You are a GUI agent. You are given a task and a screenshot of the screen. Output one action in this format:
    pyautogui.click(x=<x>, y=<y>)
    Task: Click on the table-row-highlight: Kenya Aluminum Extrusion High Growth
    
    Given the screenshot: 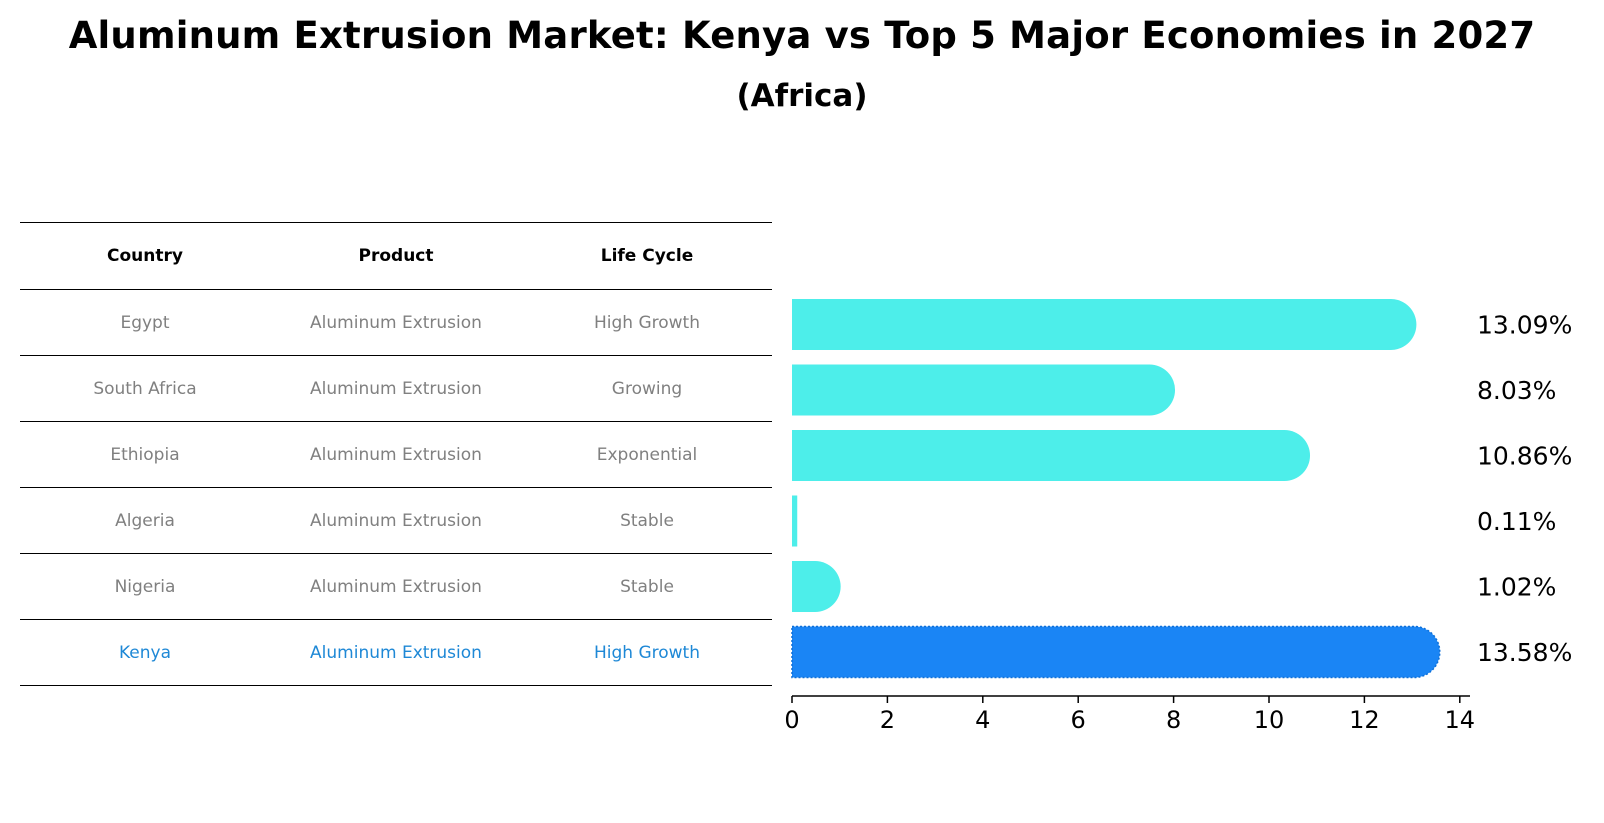 What is the action you would take?
    pyautogui.click(x=396, y=652)
    